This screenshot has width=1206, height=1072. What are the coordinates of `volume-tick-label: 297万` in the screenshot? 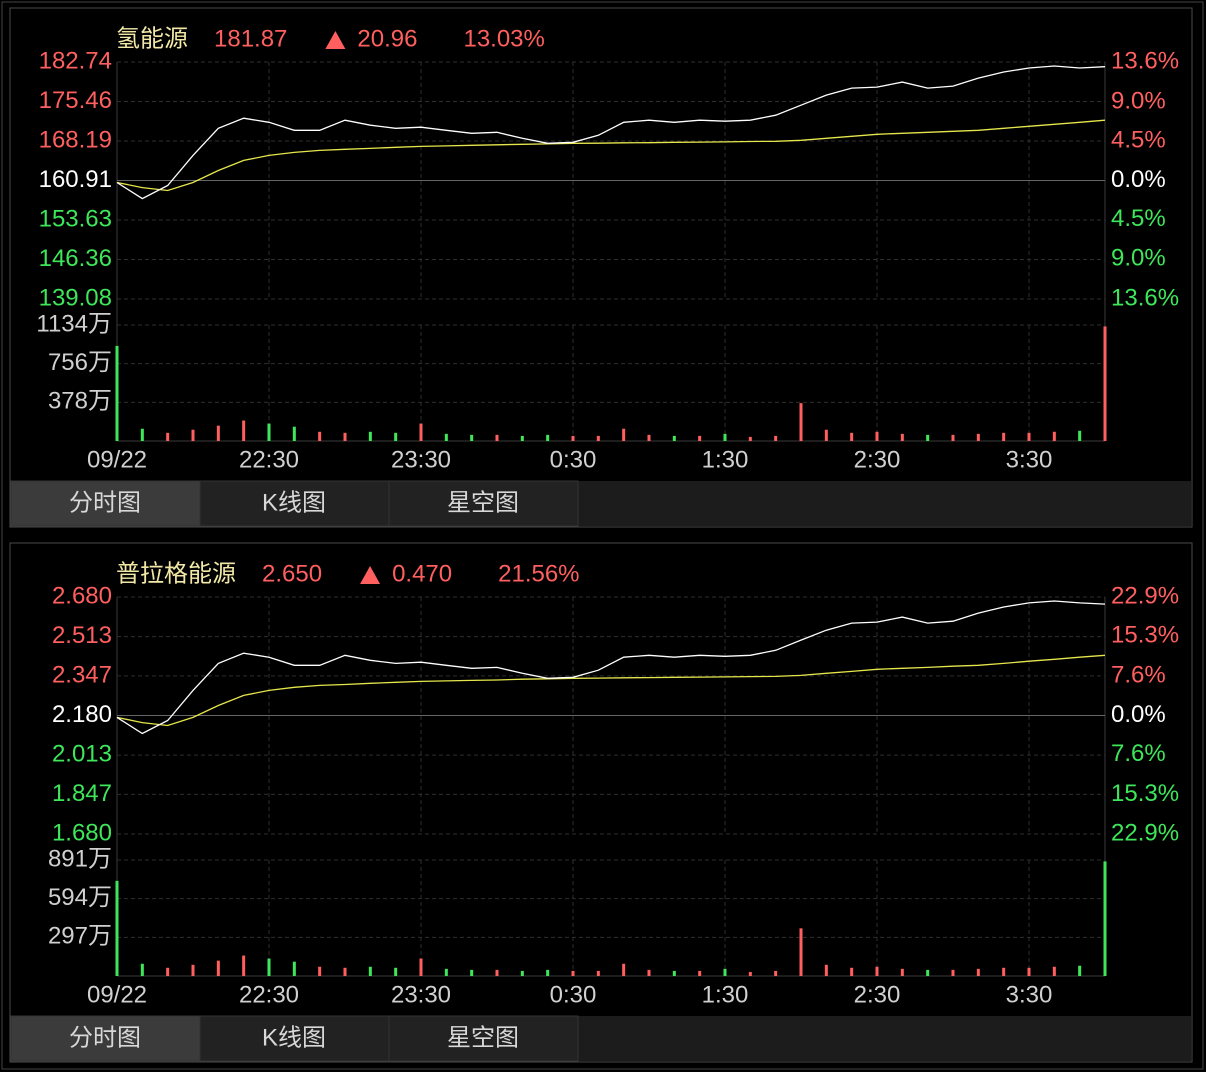 It's located at (80, 936).